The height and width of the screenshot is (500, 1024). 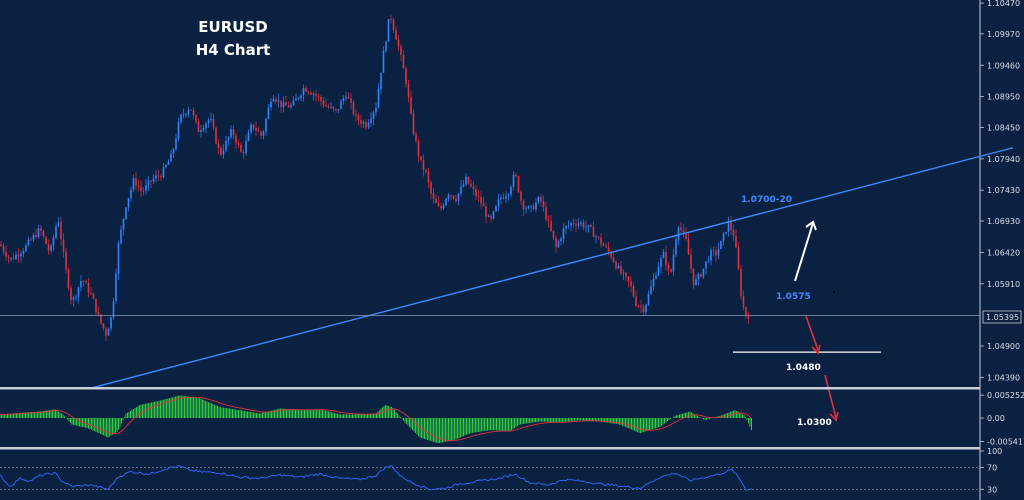 What do you see at coordinates (490, 478) in the screenshot?
I see `rsi-panel` at bounding box center [490, 478].